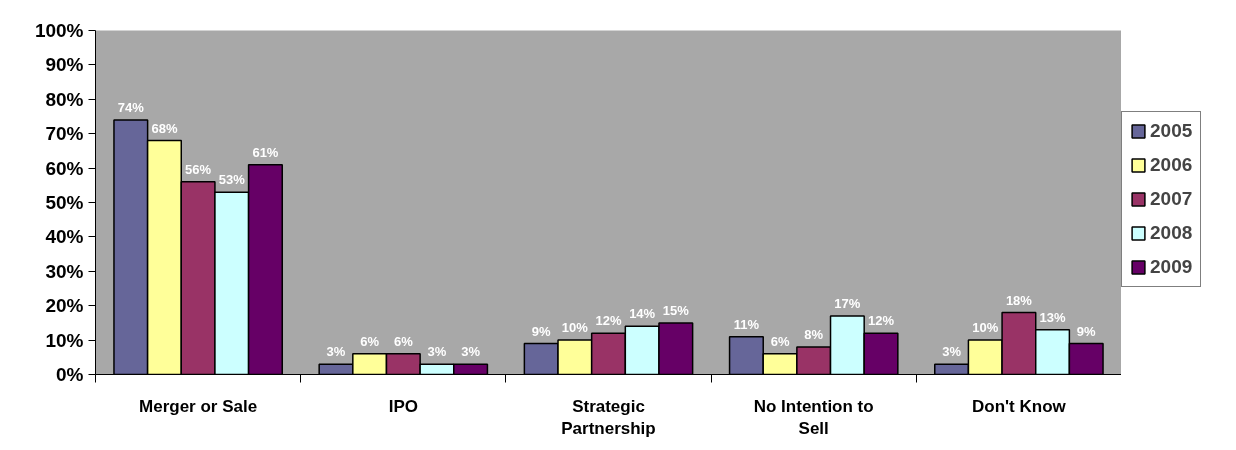 This screenshot has height=450, width=1236. Describe the element at coordinates (232, 180) in the screenshot. I see `data-label: 53%` at that location.